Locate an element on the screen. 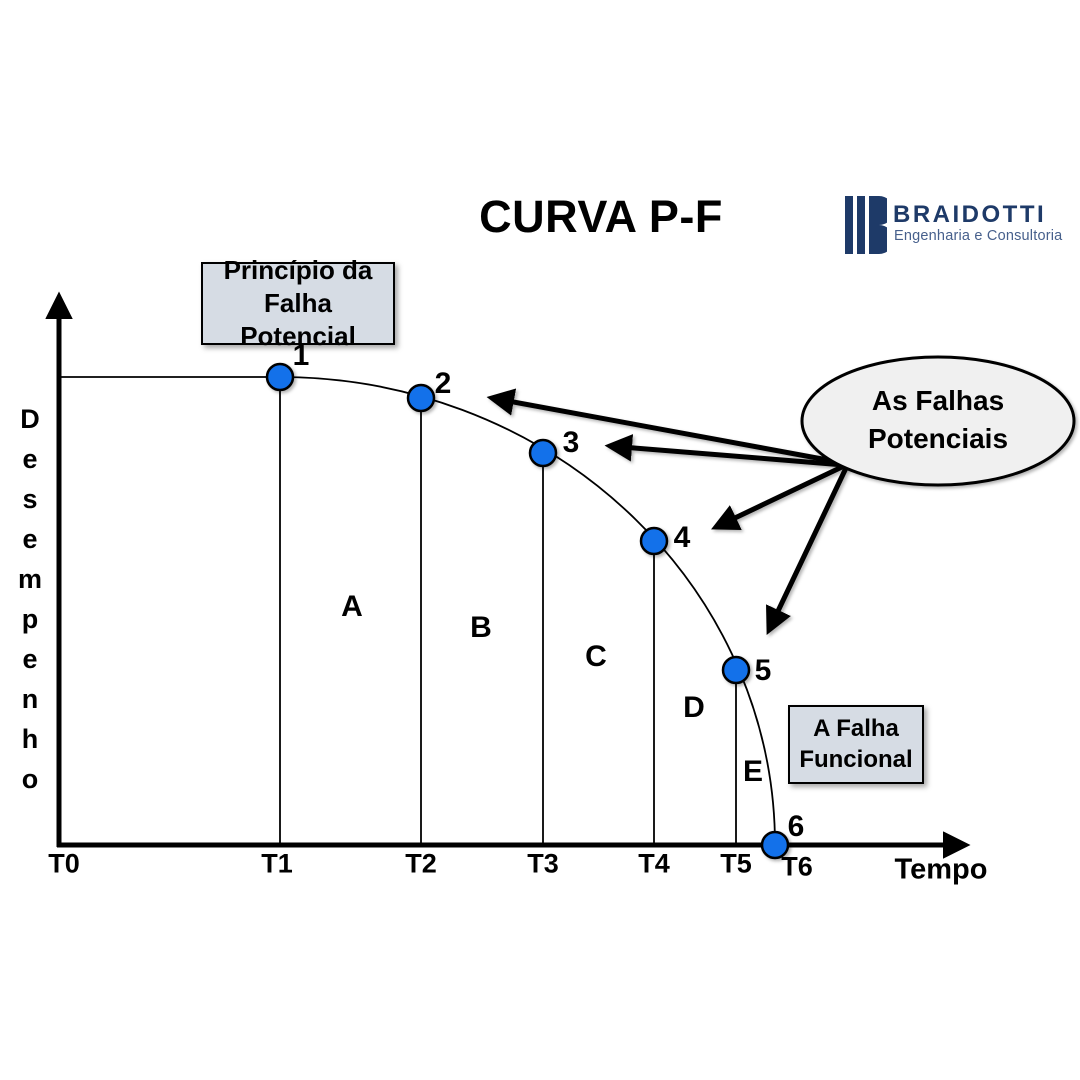  tick-t1: T1 is located at coordinates (277, 863).